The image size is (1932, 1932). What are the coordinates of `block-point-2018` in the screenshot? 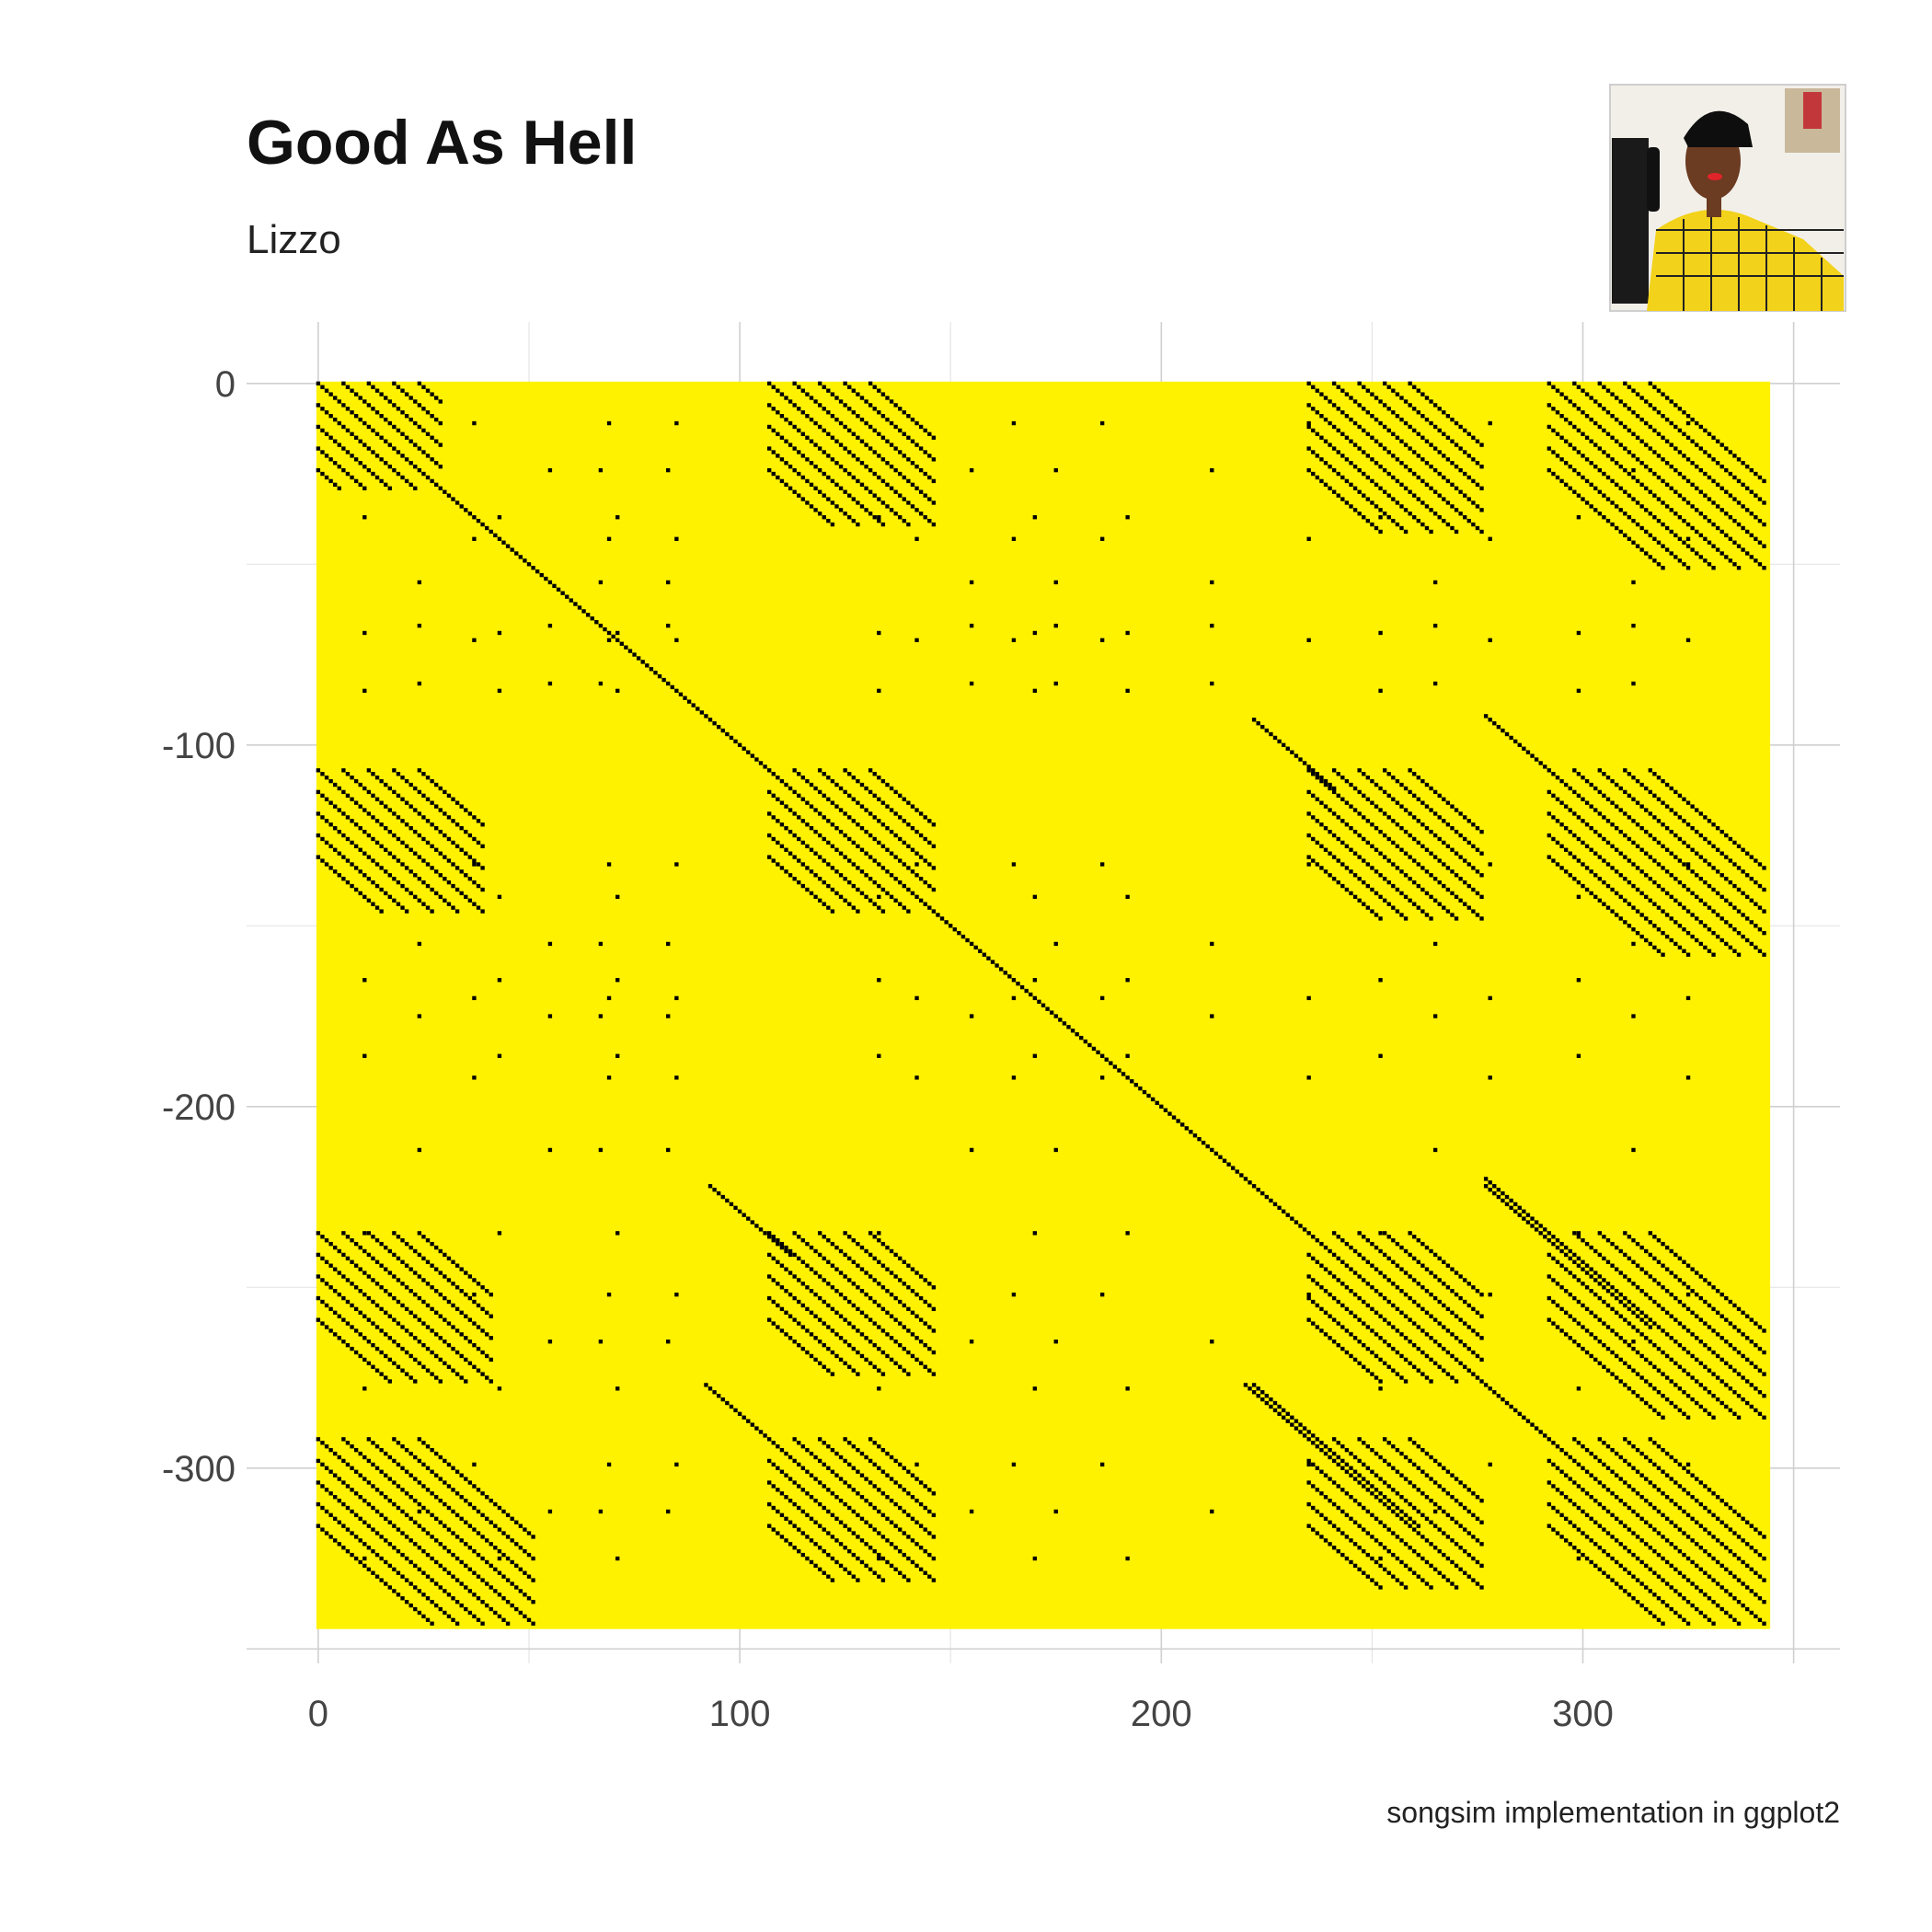 It's located at (1591, 806).